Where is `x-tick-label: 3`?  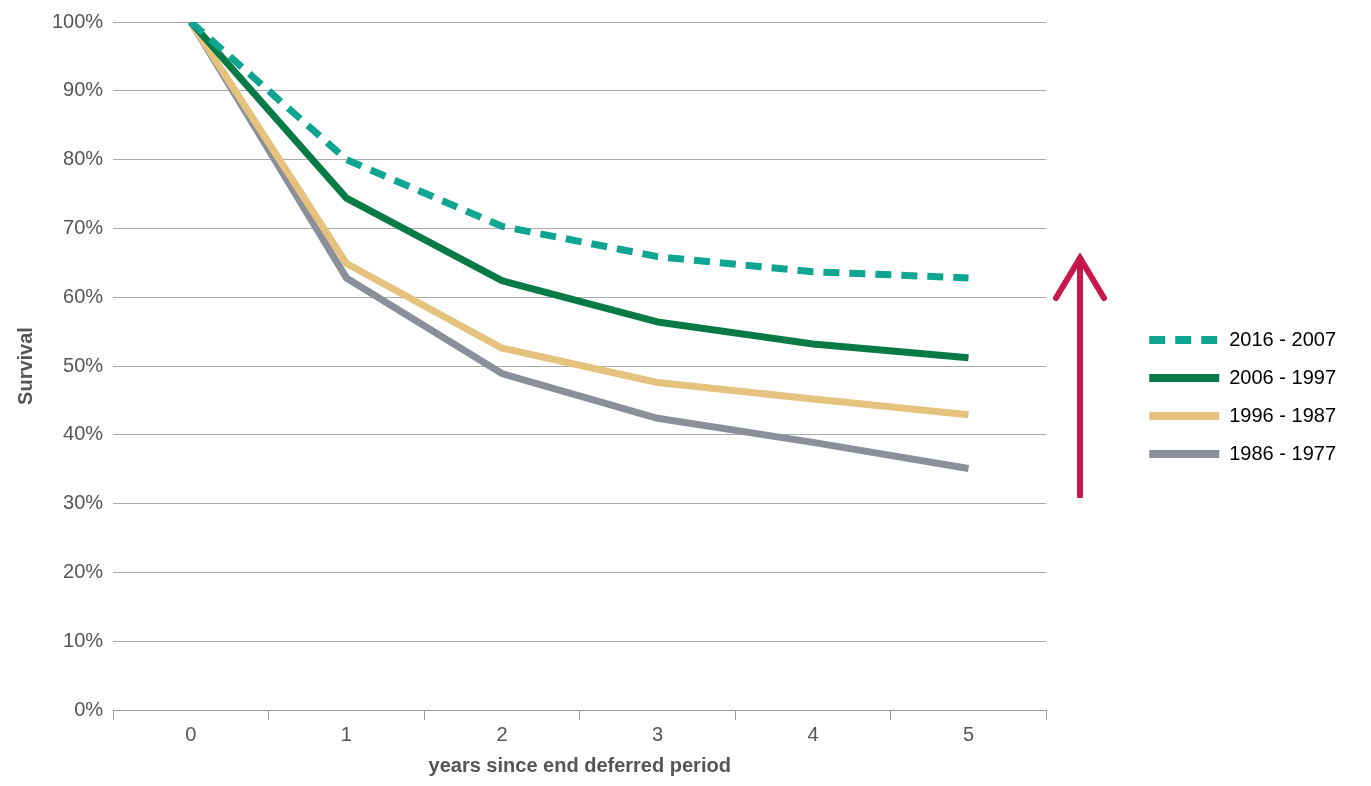
x-tick-label: 3 is located at coordinates (657, 733).